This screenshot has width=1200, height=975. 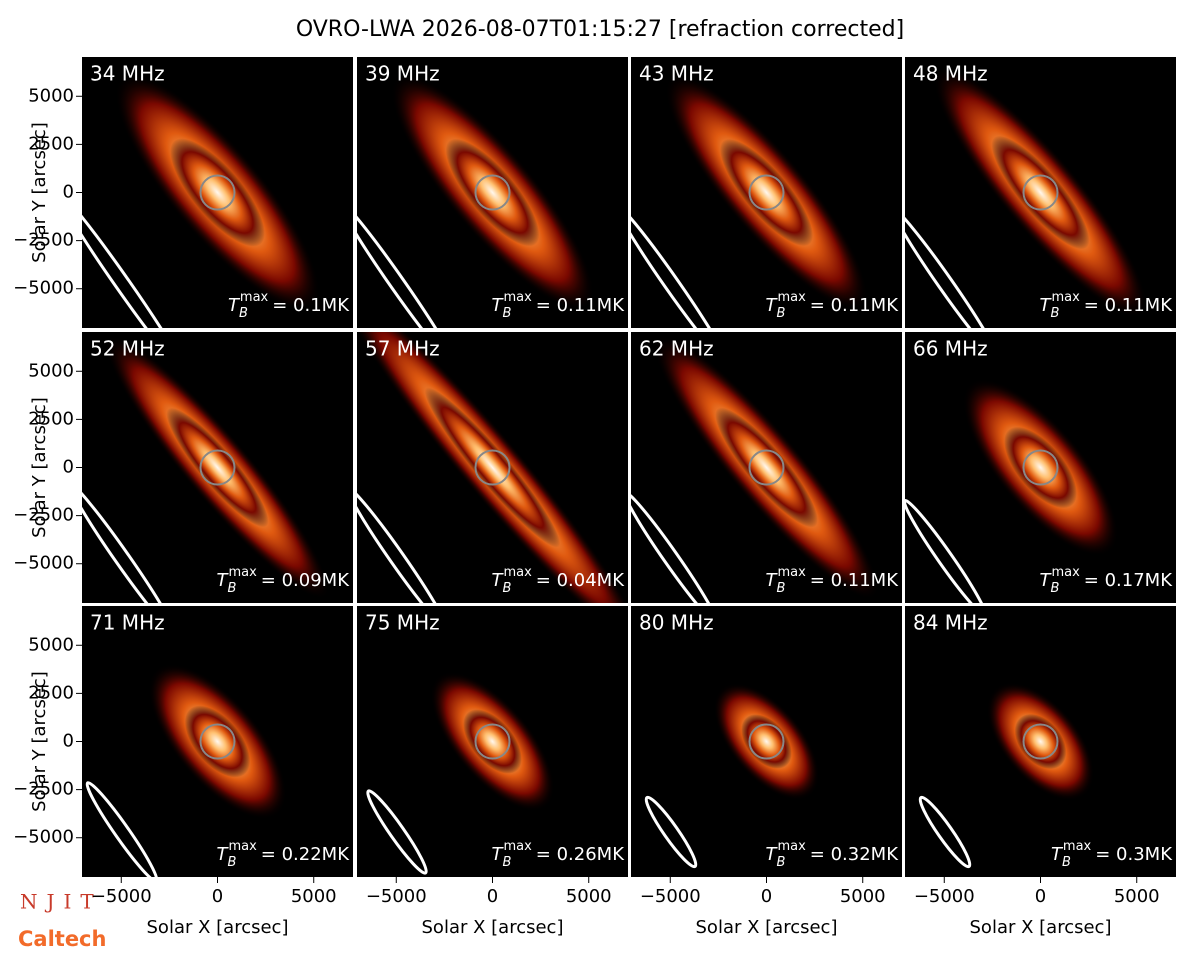 I want to click on frequency-label: 43 MHz, so click(x=676, y=74).